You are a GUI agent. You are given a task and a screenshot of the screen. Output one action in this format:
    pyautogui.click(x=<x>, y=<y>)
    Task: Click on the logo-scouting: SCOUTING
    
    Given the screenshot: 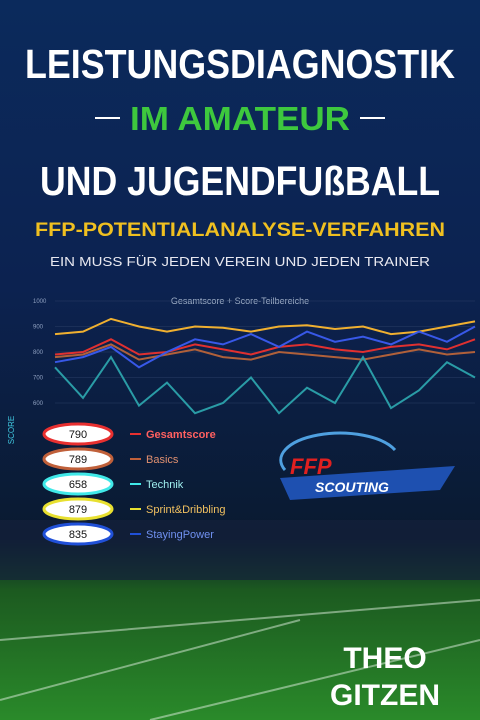 What is the action you would take?
    pyautogui.click(x=352, y=487)
    